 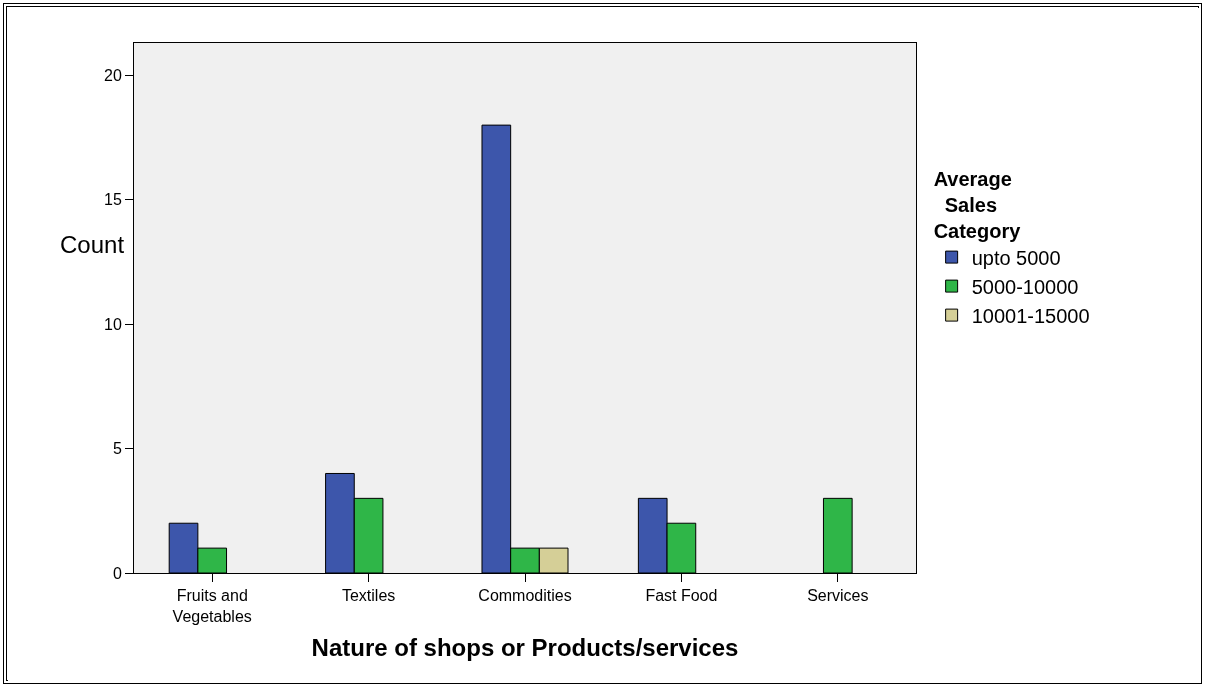 I want to click on legend-label: upto 5000, so click(x=1016, y=257).